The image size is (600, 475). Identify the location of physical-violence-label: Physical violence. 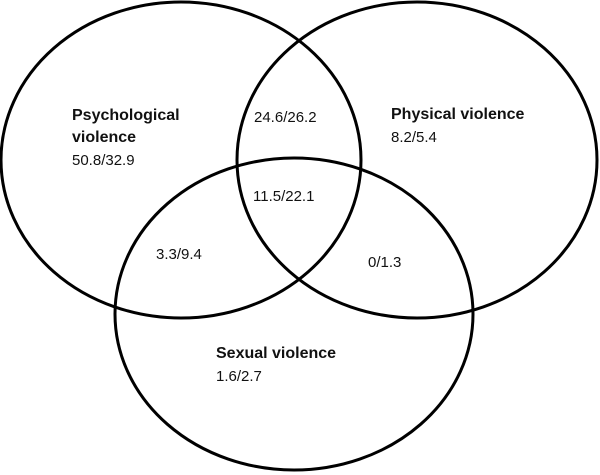
(458, 114).